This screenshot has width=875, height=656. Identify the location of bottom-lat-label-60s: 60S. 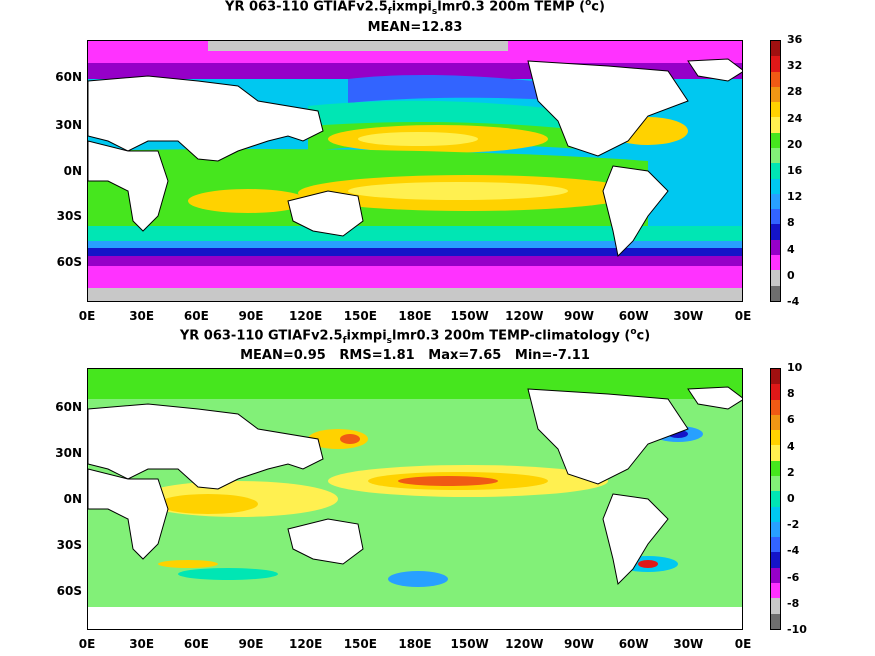
(69, 591).